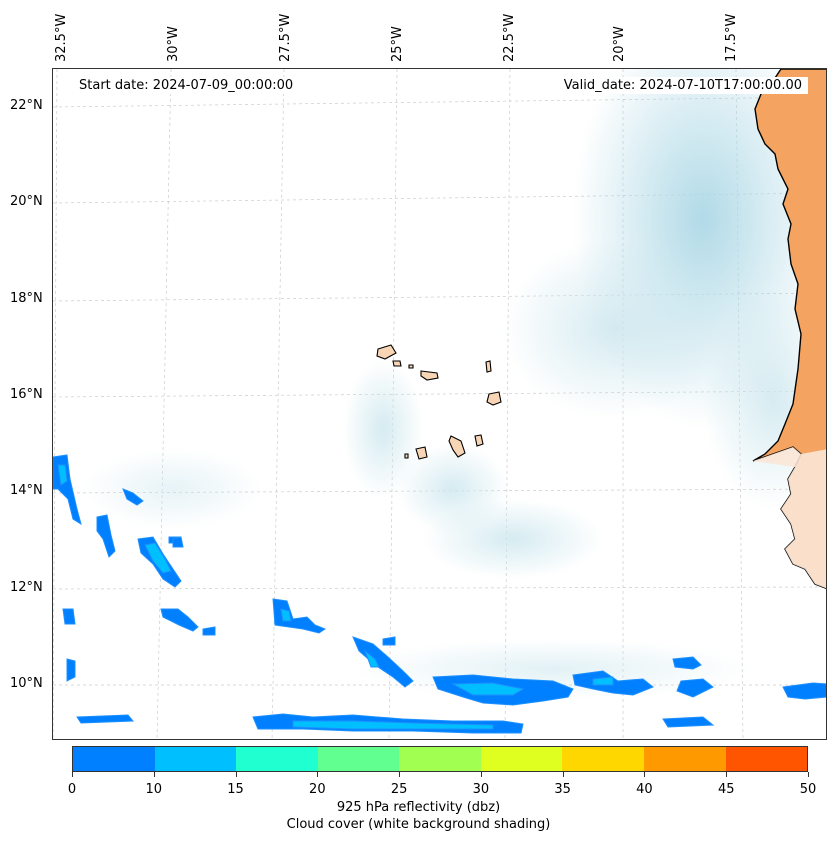  I want to click on cape-verde-islands, so click(439, 402).